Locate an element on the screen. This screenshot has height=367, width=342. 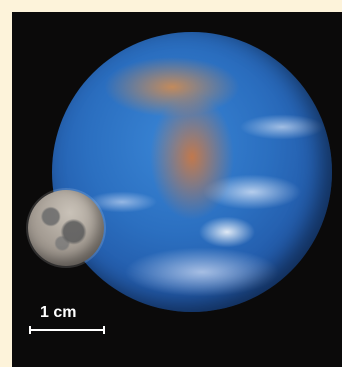
scale-bar-tick-left is located at coordinates (30, 330).